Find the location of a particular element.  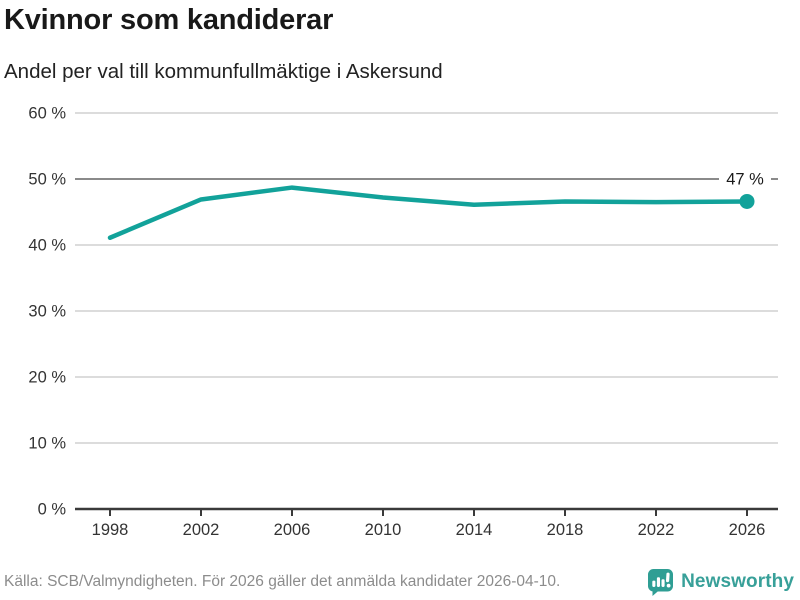

x-tick-label: 2014 is located at coordinates (474, 530).